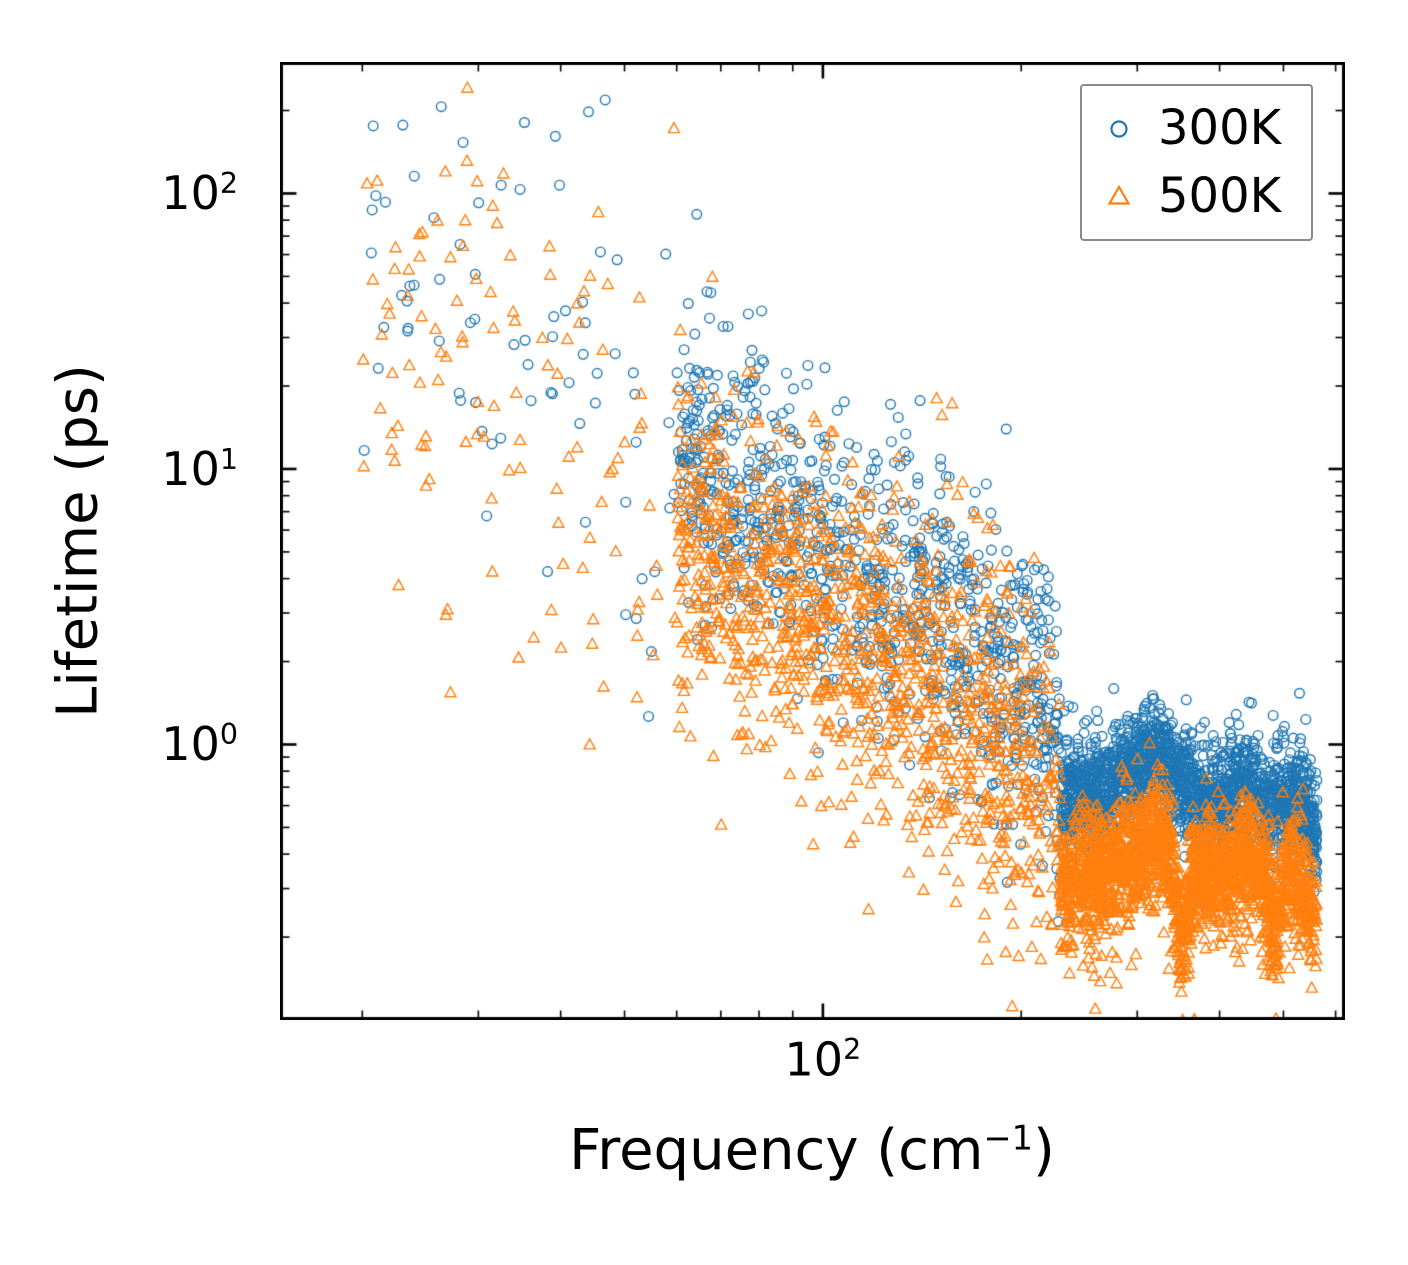  I want to click on legend-entry: 500K, so click(1192, 197).